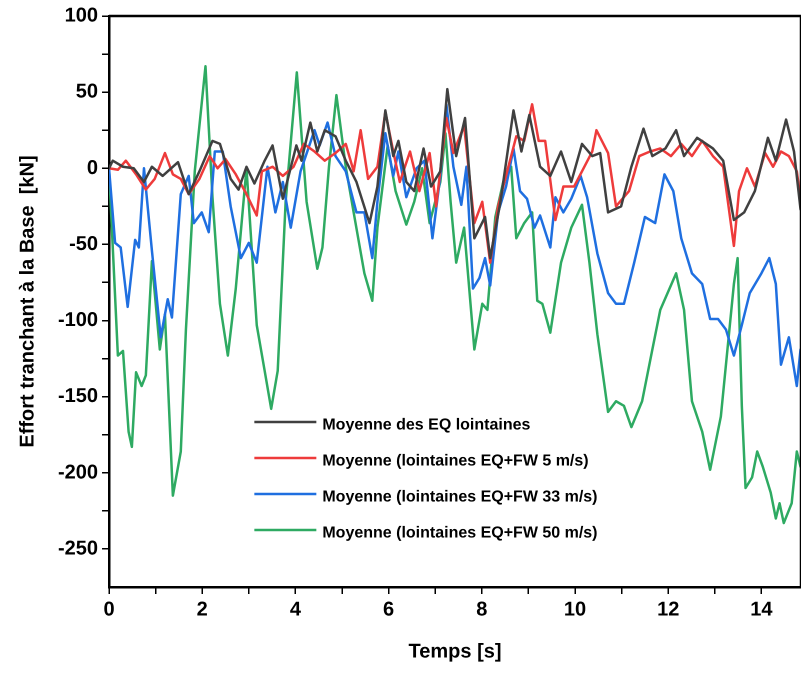 Image resolution: width=801 pixels, height=682 pixels. Describe the element at coordinates (460, 533) in the screenshot. I see `legend-label: Moyenne (lointaines EQ+FW 50 m/s)` at that location.